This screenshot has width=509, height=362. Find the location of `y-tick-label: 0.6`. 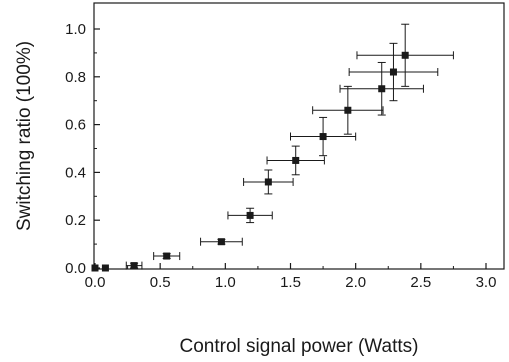

y-tick-label: 0.6 is located at coordinates (75, 125).